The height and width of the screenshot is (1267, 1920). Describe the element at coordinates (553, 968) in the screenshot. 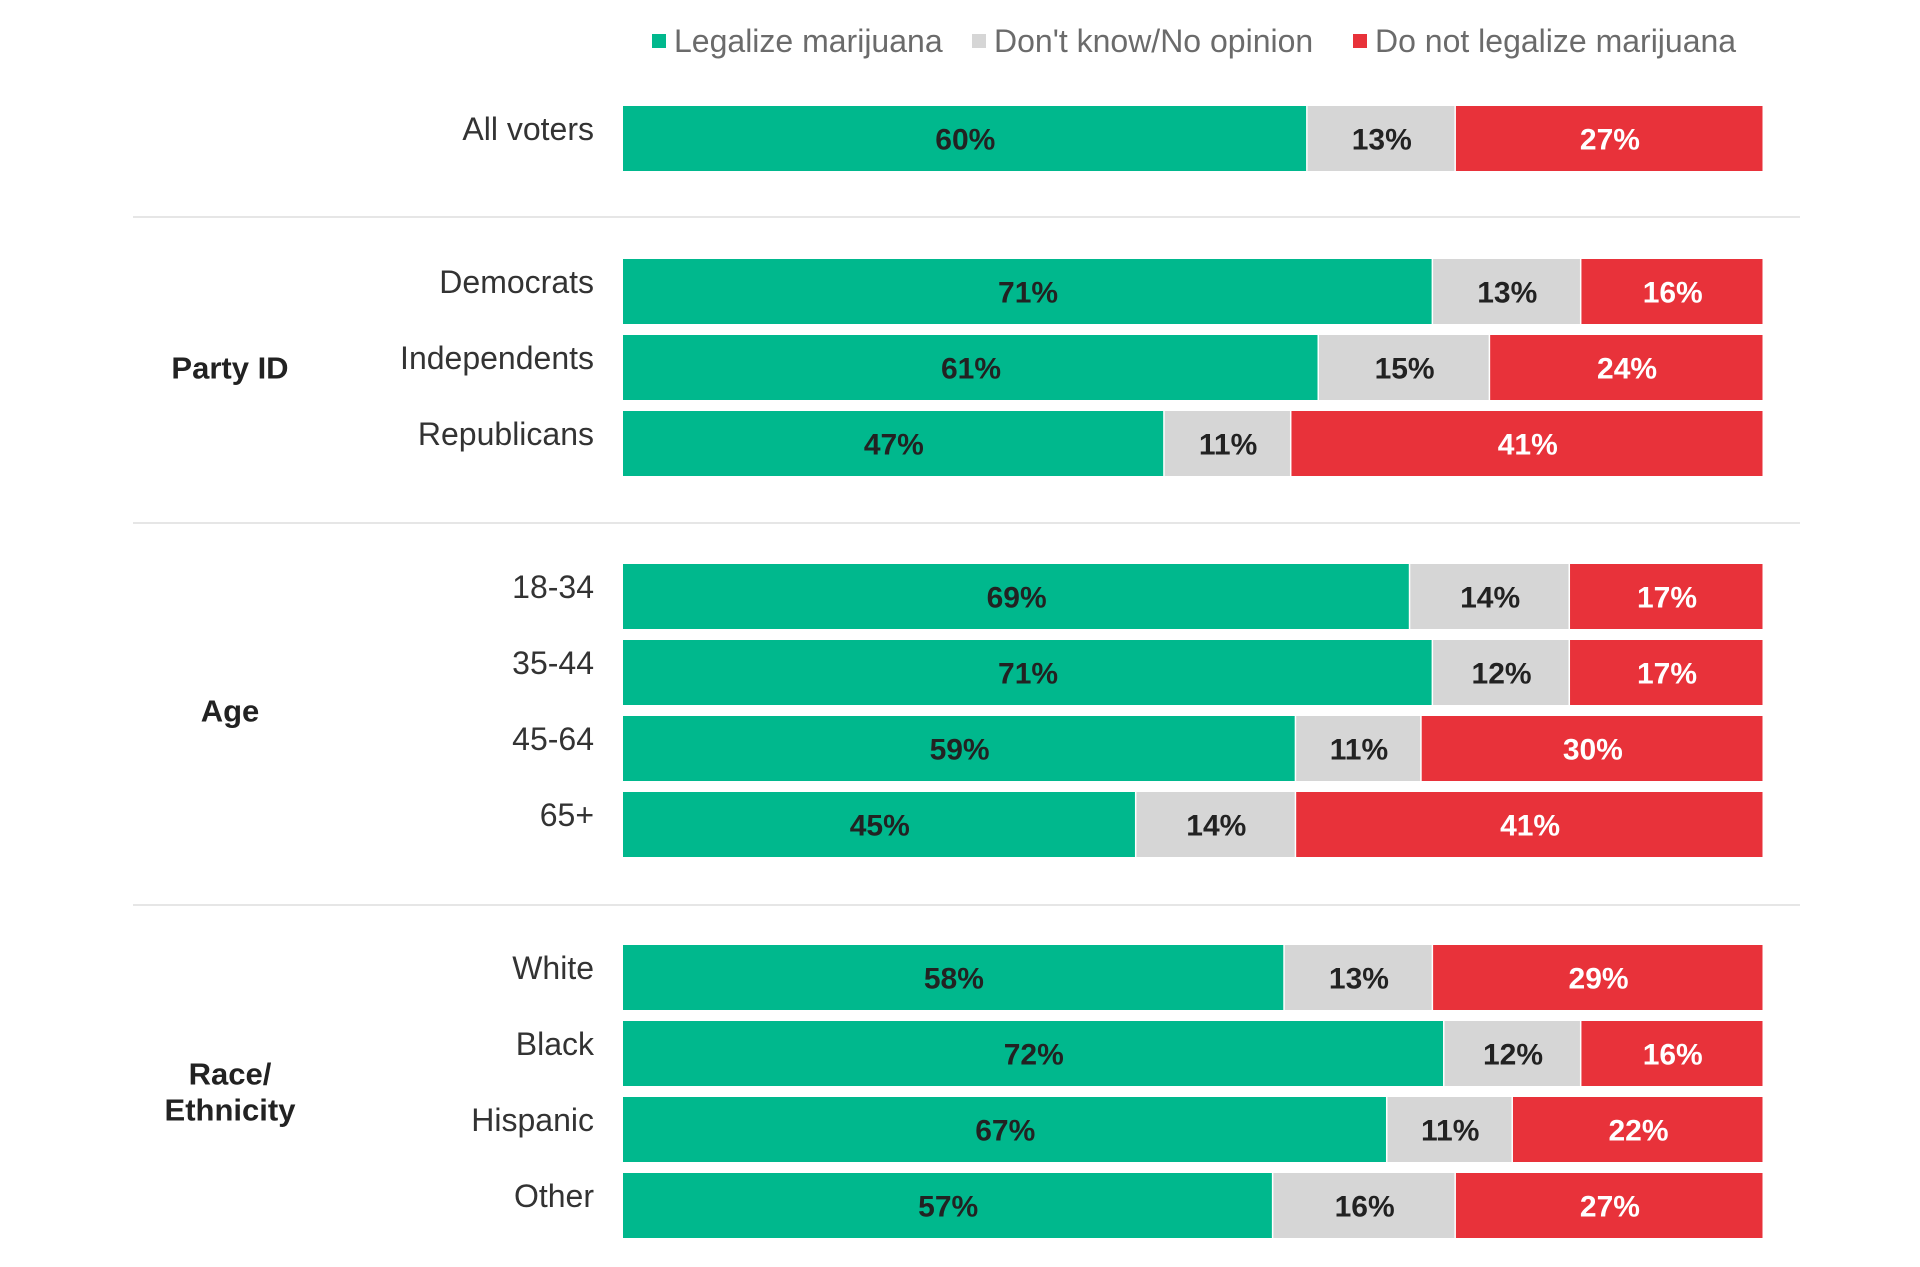

I see `row-label: White` at that location.